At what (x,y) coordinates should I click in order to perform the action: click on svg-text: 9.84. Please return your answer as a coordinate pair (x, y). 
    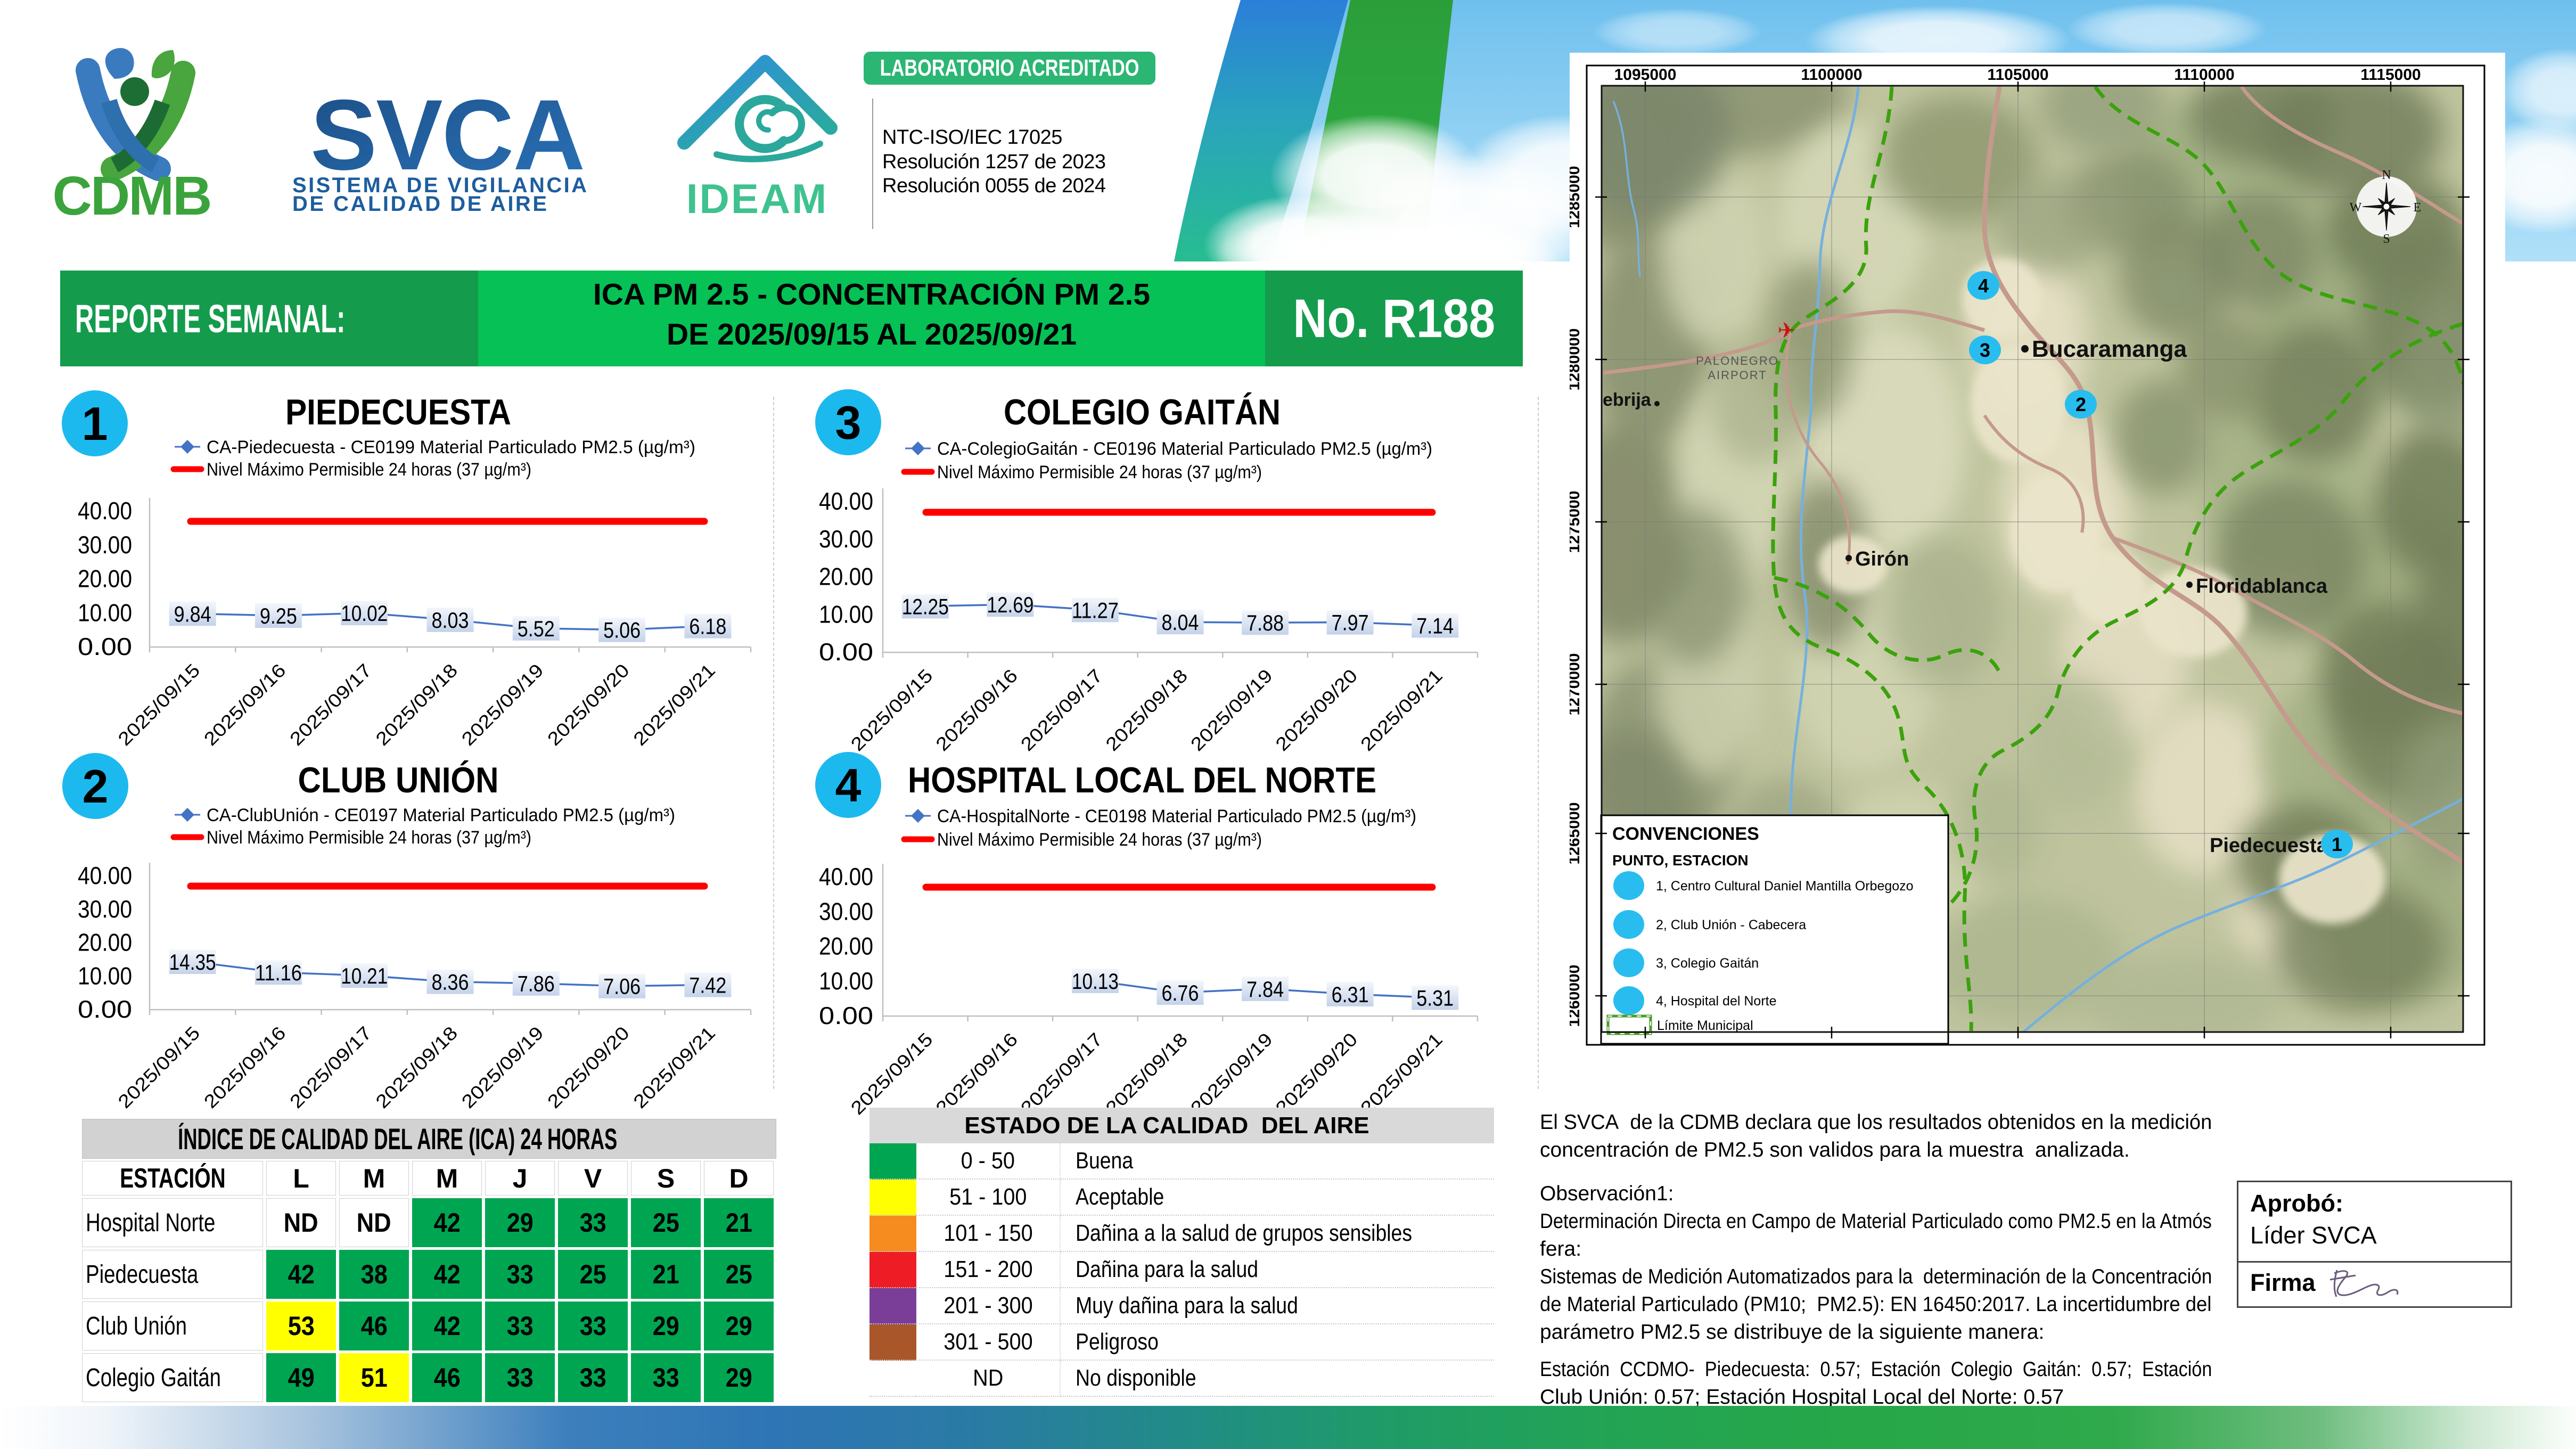
    Looking at the image, I should click on (192, 613).